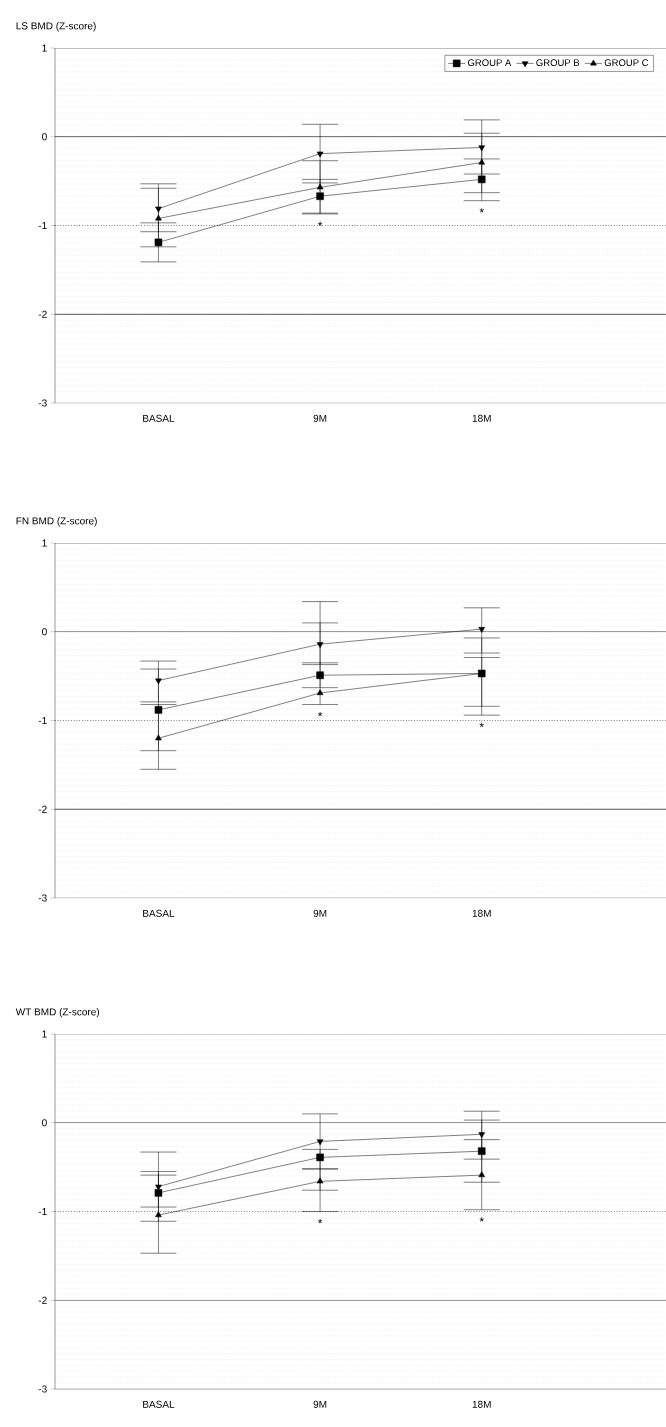 The width and height of the screenshot is (666, 1427). I want to click on legend-label: GROUP B, so click(558, 63).